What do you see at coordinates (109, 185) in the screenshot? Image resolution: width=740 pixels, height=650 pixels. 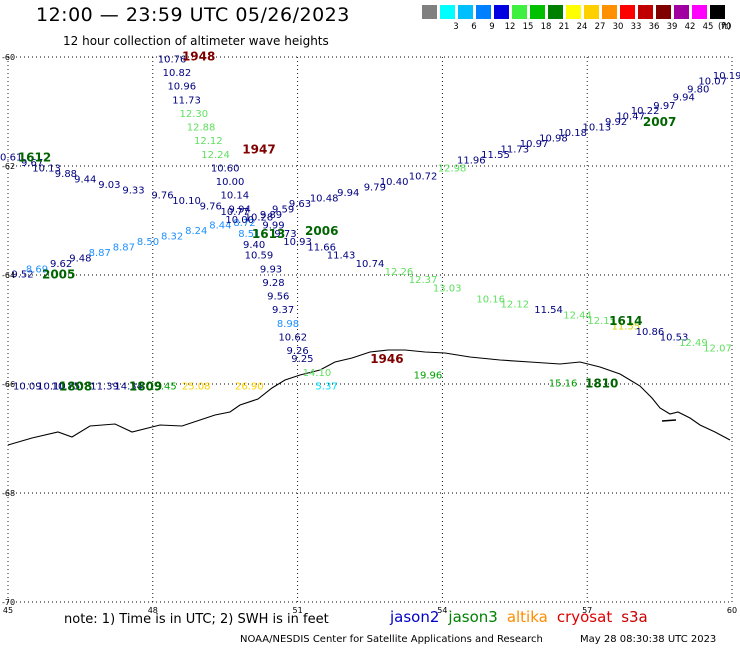 I see `wave-height-value: 9.03` at bounding box center [109, 185].